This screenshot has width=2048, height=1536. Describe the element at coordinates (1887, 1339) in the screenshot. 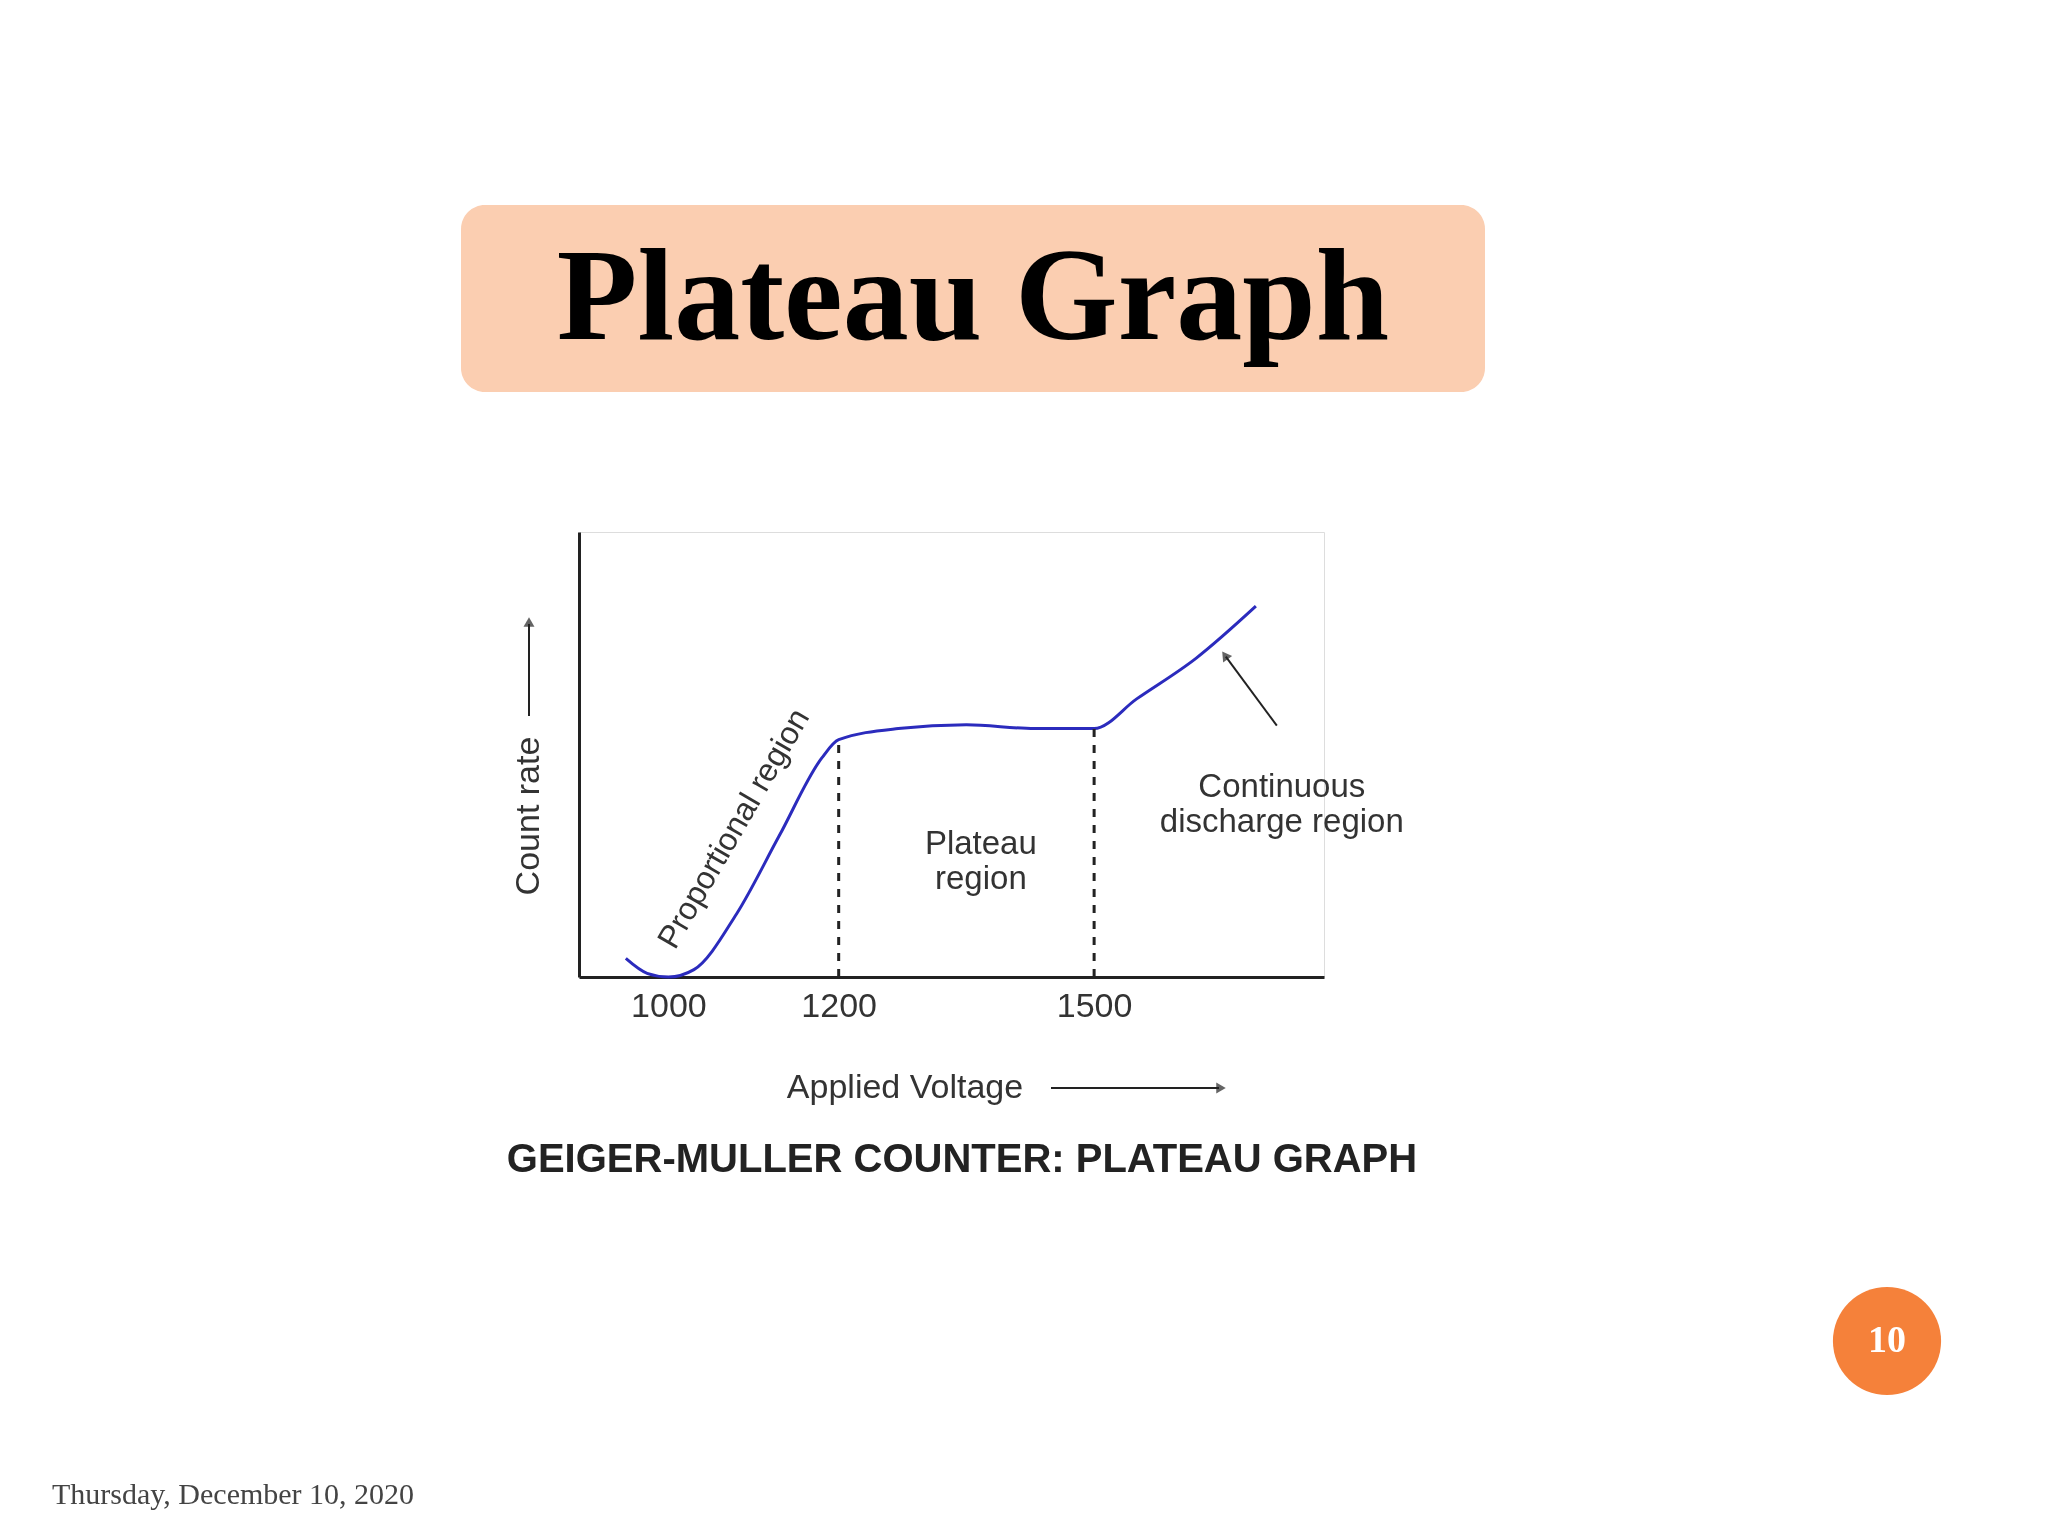

I see `text: 10` at that location.